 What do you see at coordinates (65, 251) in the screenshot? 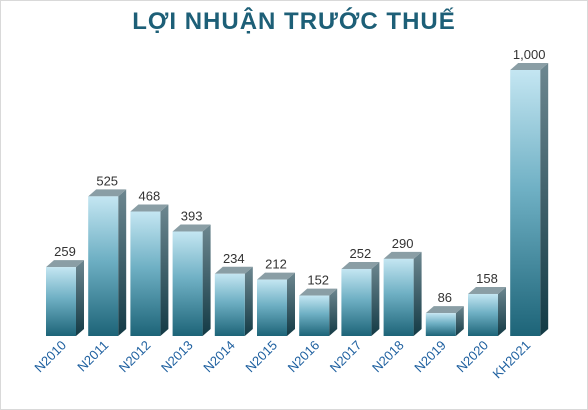
I see `data-label: 259` at bounding box center [65, 251].